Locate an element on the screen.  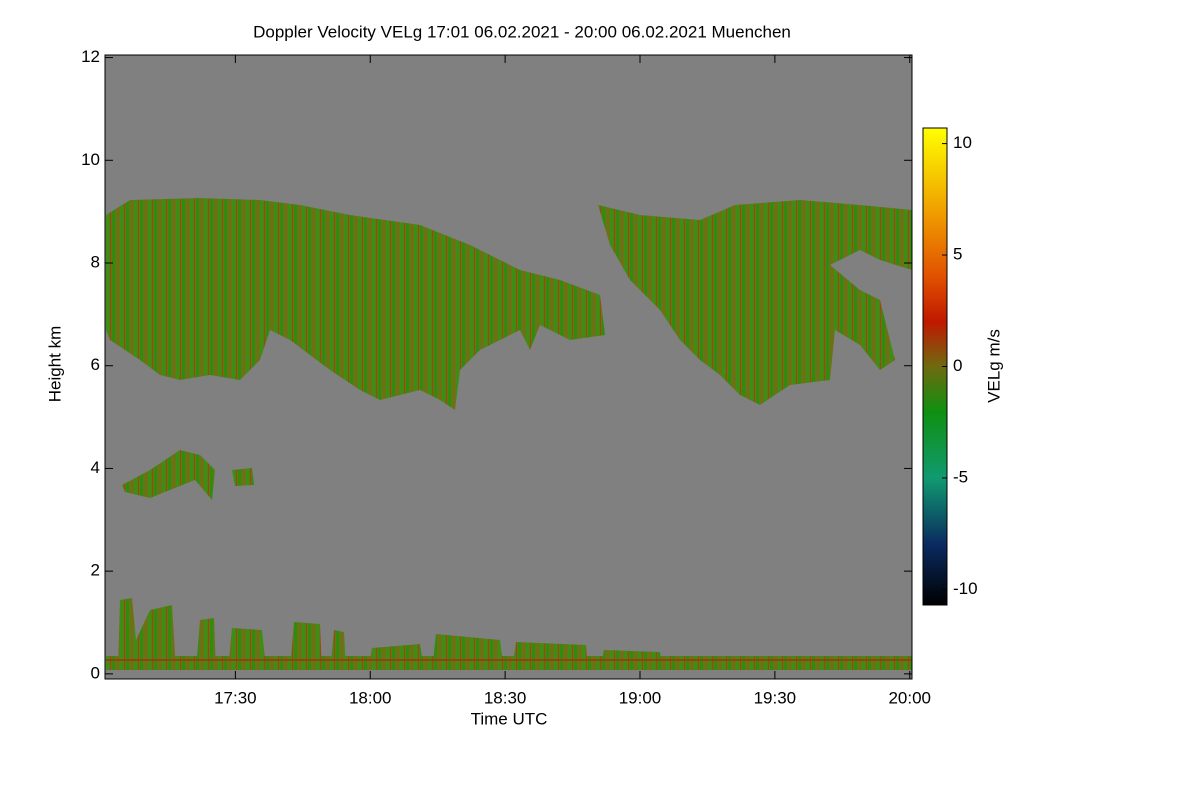
y-axis-label: Height km is located at coordinates (54, 364).